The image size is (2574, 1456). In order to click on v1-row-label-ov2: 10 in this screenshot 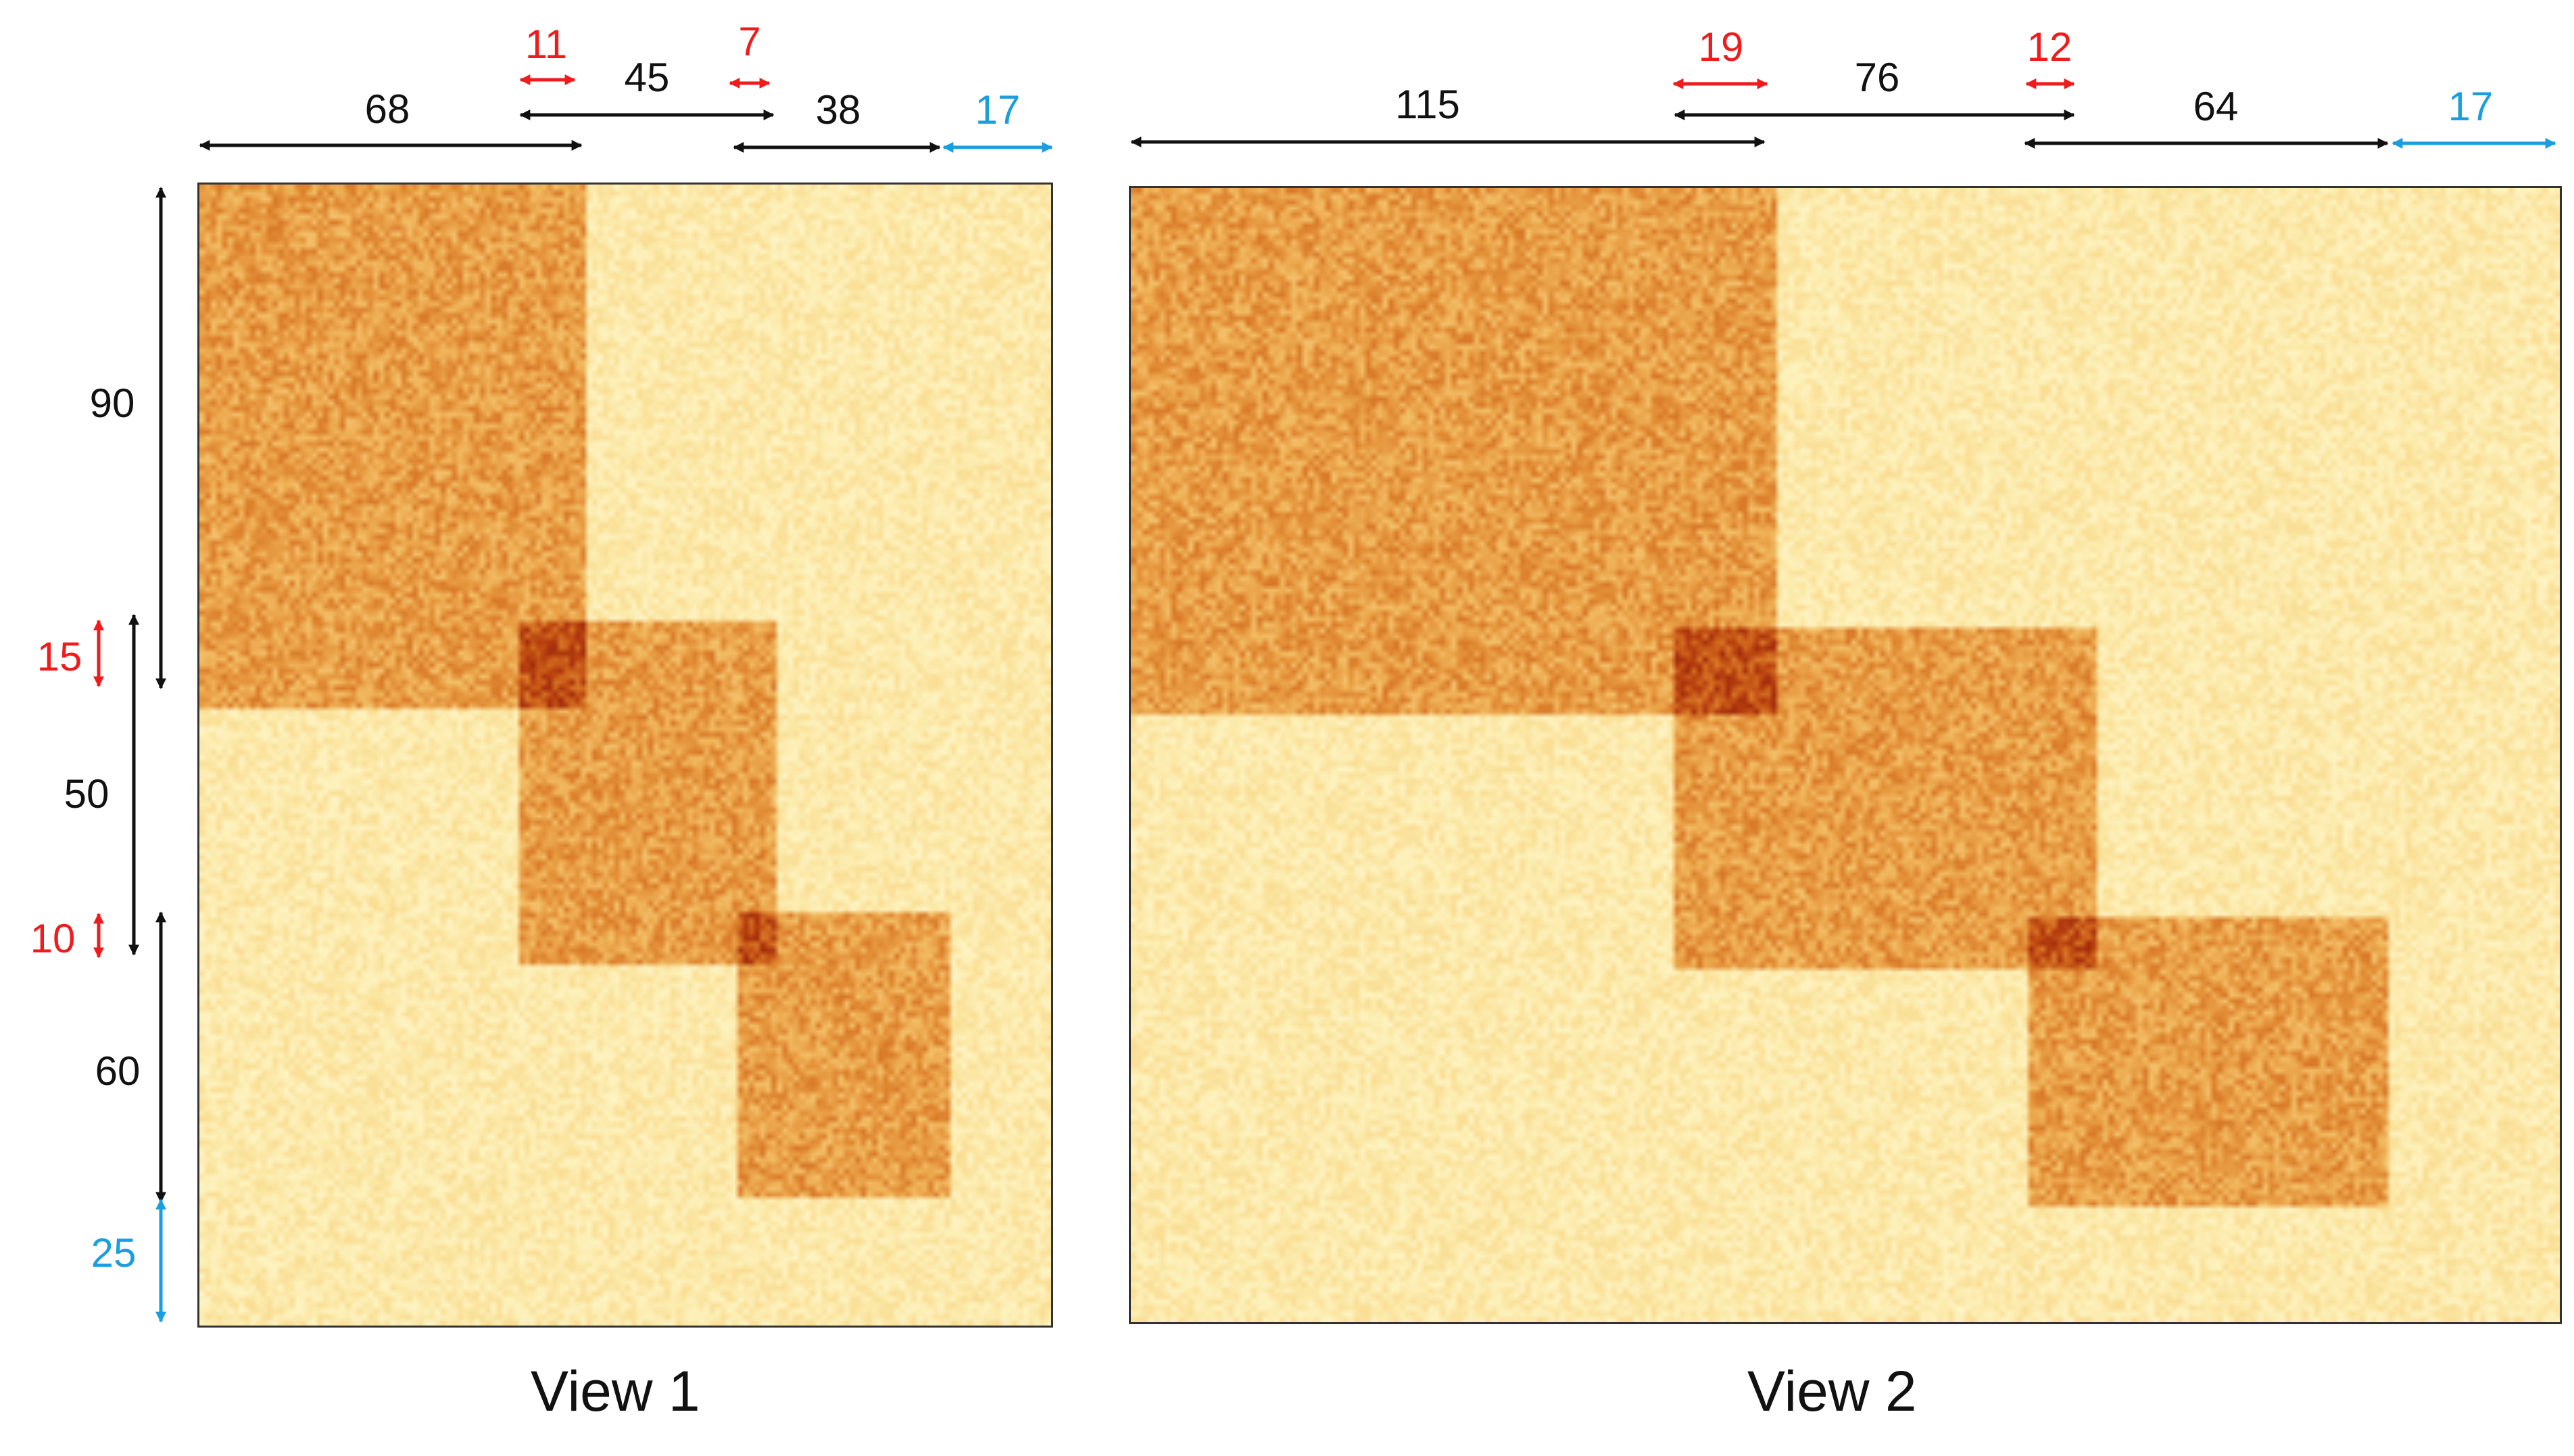, I will do `click(53, 938)`.